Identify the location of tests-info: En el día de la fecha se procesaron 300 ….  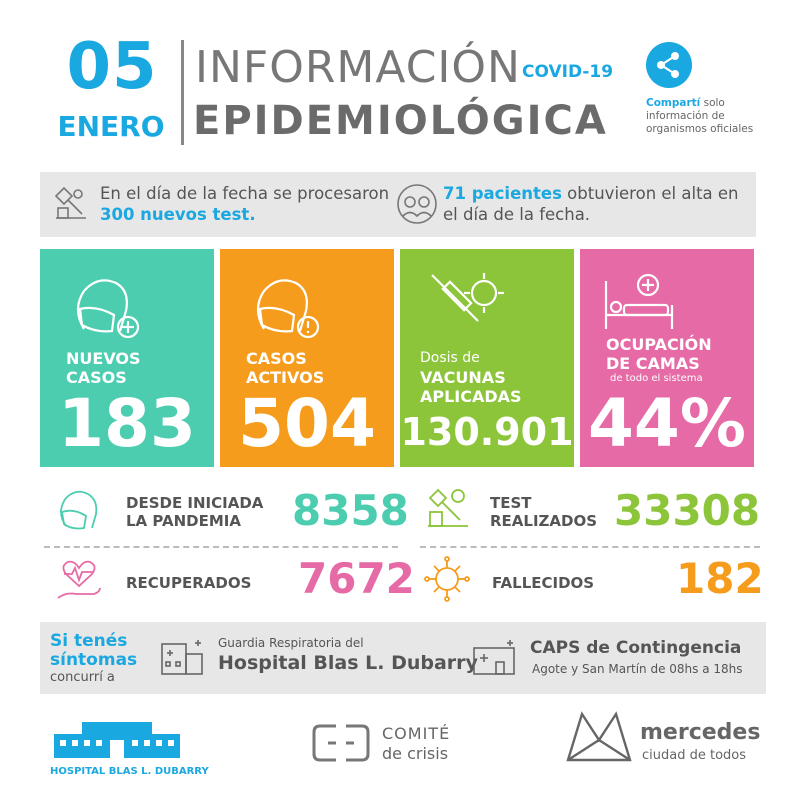
(245, 204).